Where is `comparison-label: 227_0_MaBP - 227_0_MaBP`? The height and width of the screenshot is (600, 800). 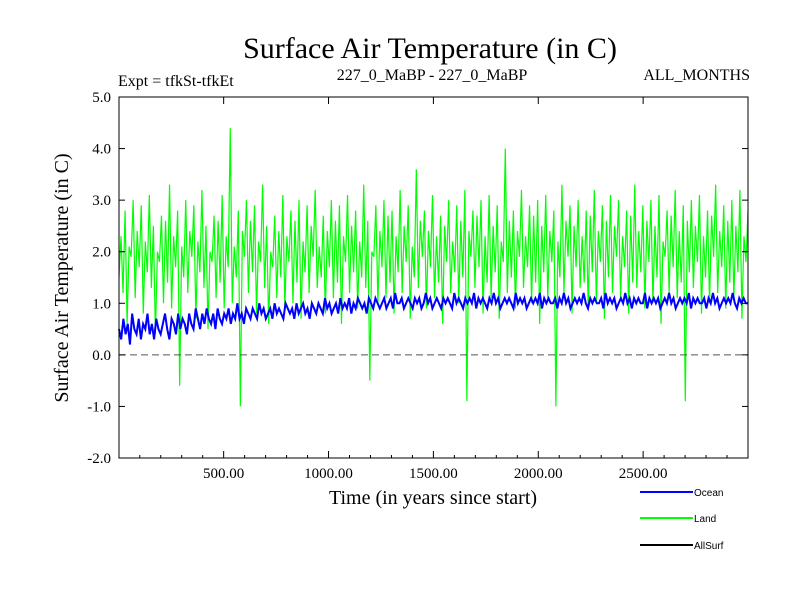
comparison-label: 227_0_MaBP - 227_0_MaBP is located at coordinates (432, 75).